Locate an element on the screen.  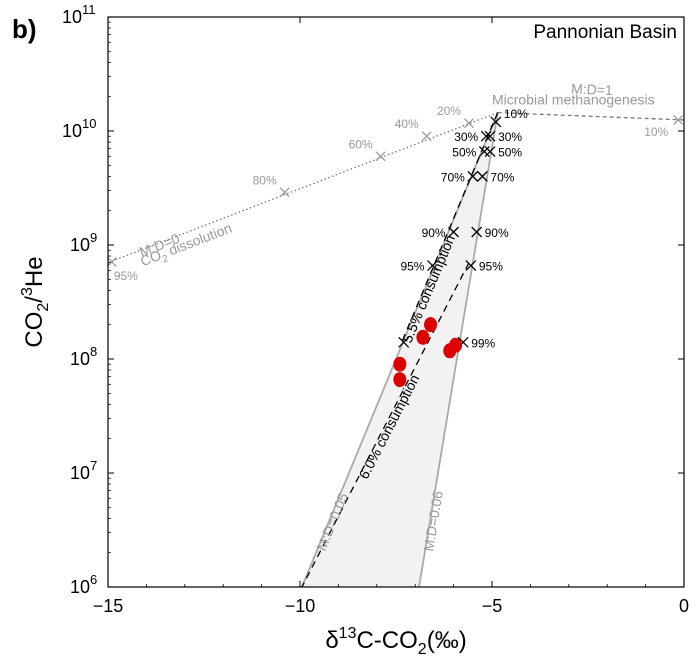
consumption-marker-7-stroke-b is located at coordinates (477, 232).